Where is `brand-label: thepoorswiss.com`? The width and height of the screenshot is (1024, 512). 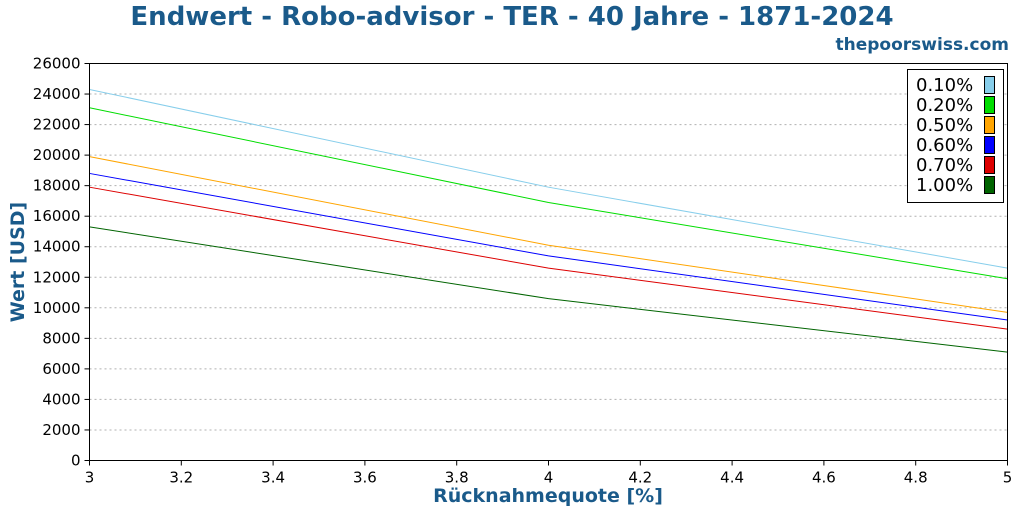 brand-label: thepoorswiss.com is located at coordinates (923, 45).